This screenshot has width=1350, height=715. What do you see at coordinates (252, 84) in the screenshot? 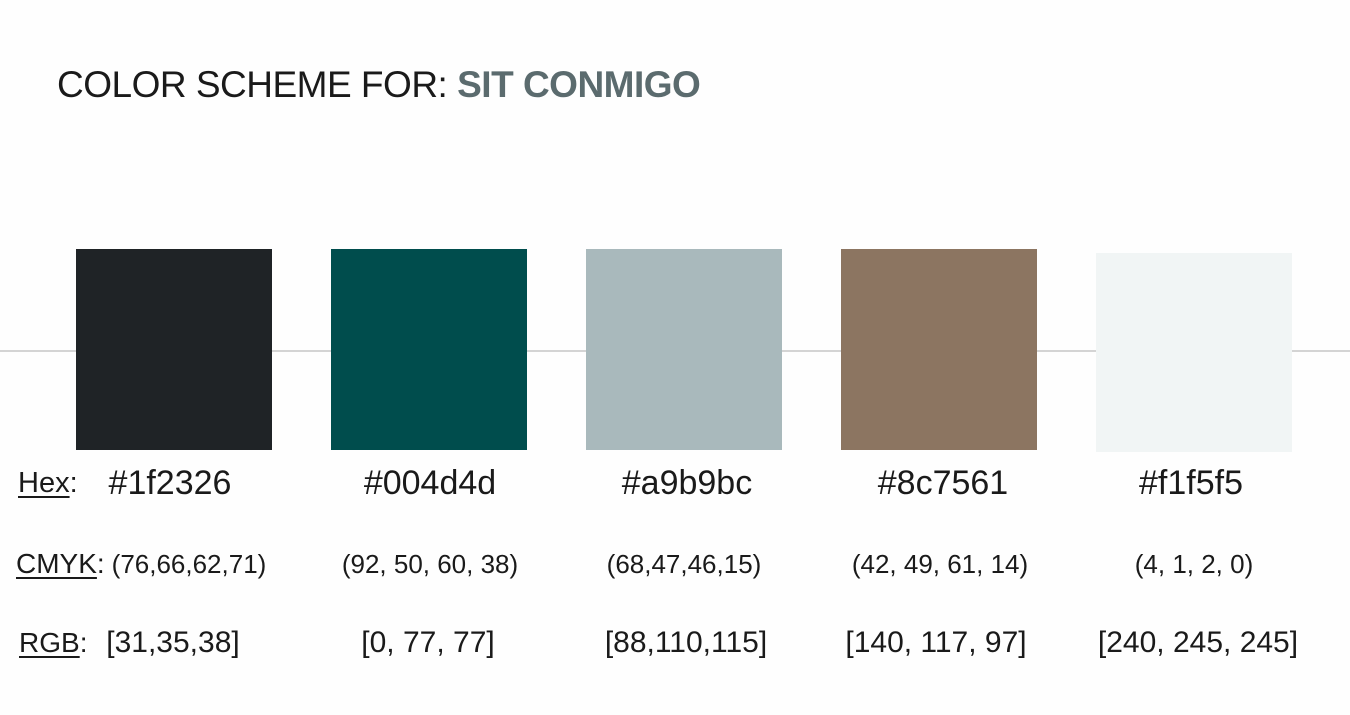
I see `title-prefix: COLOR SCHEME FOR:` at bounding box center [252, 84].